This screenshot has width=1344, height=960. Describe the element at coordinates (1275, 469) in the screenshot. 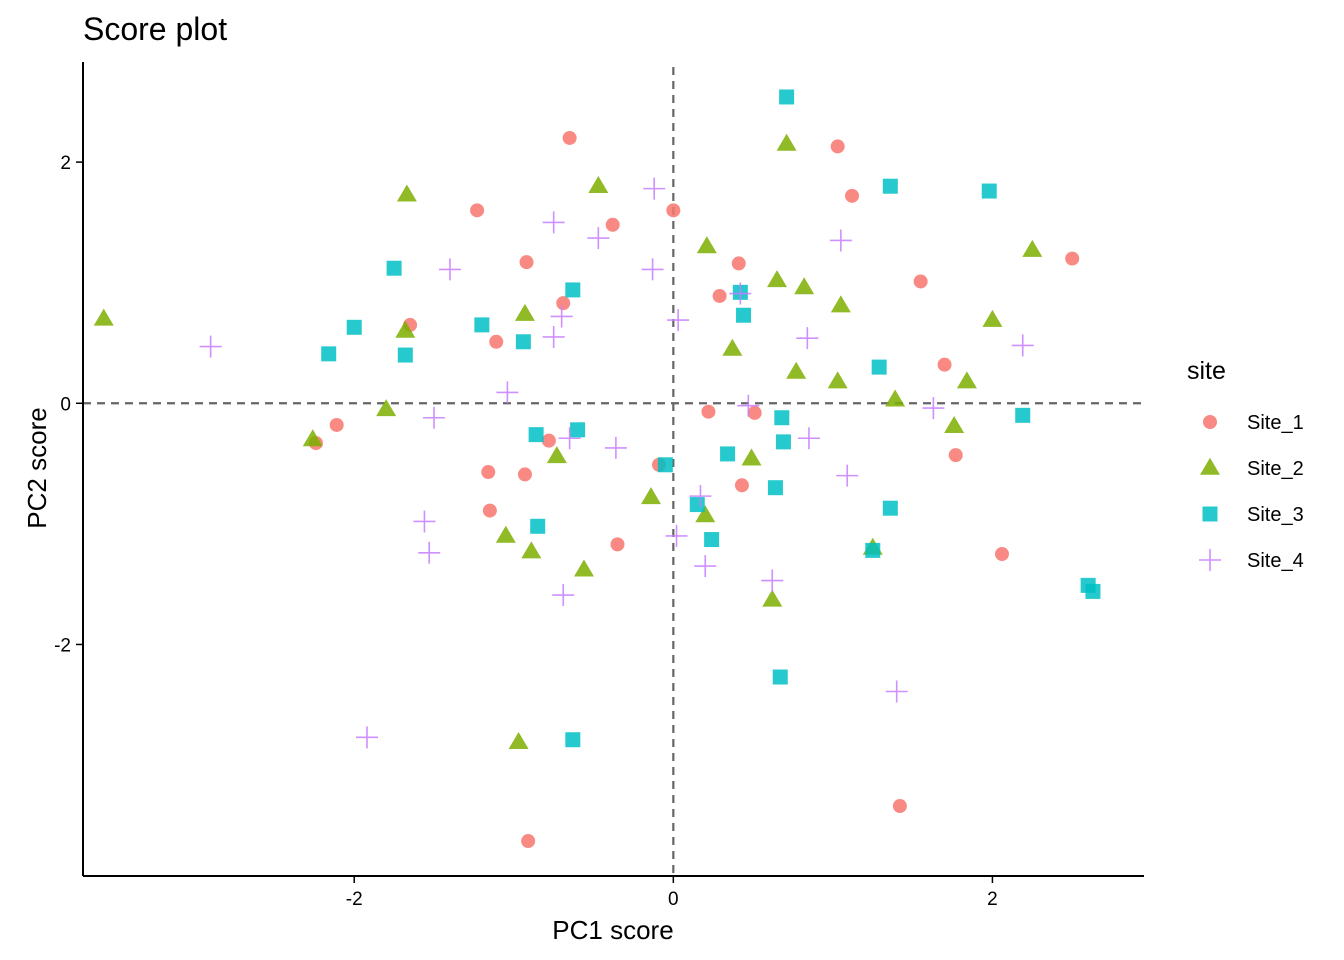

I see `legend-label-site-2: Site_2` at that location.